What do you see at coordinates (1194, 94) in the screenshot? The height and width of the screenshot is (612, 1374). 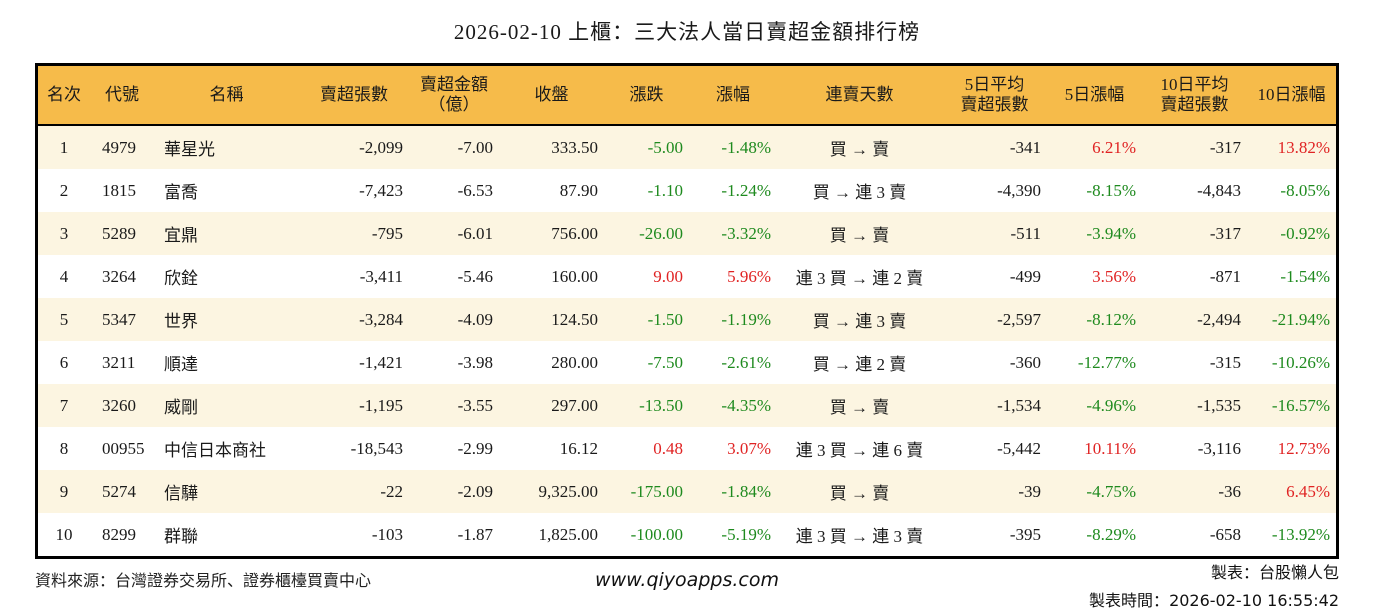 I see `header-cell-avg10: 10日平均 賣超張數` at bounding box center [1194, 94].